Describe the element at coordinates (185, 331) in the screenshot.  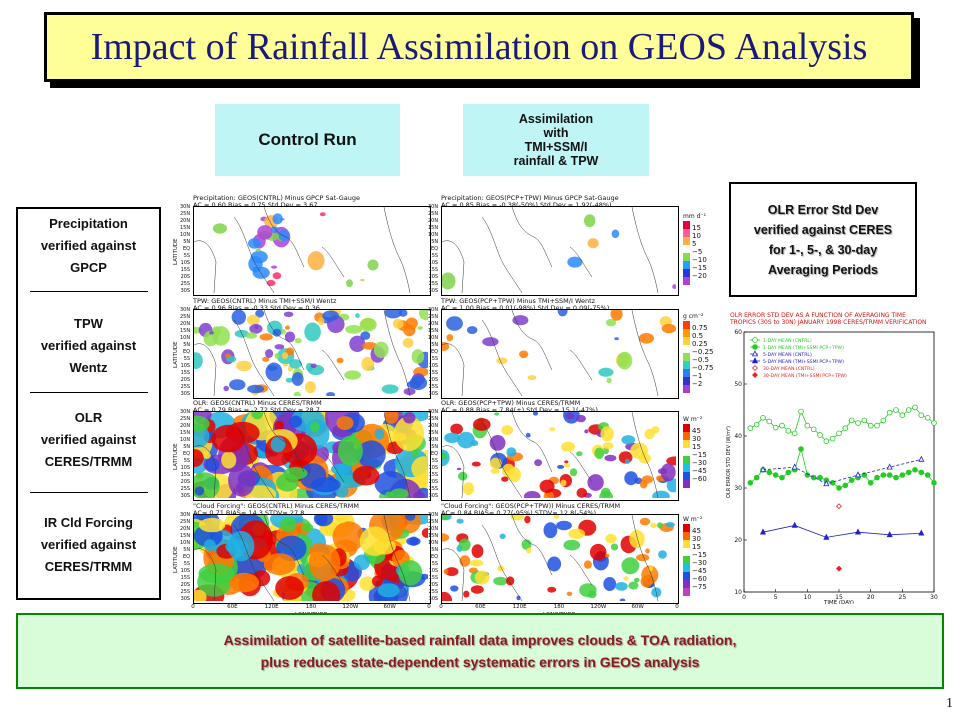
I see `lat-tick: 15N` at that location.